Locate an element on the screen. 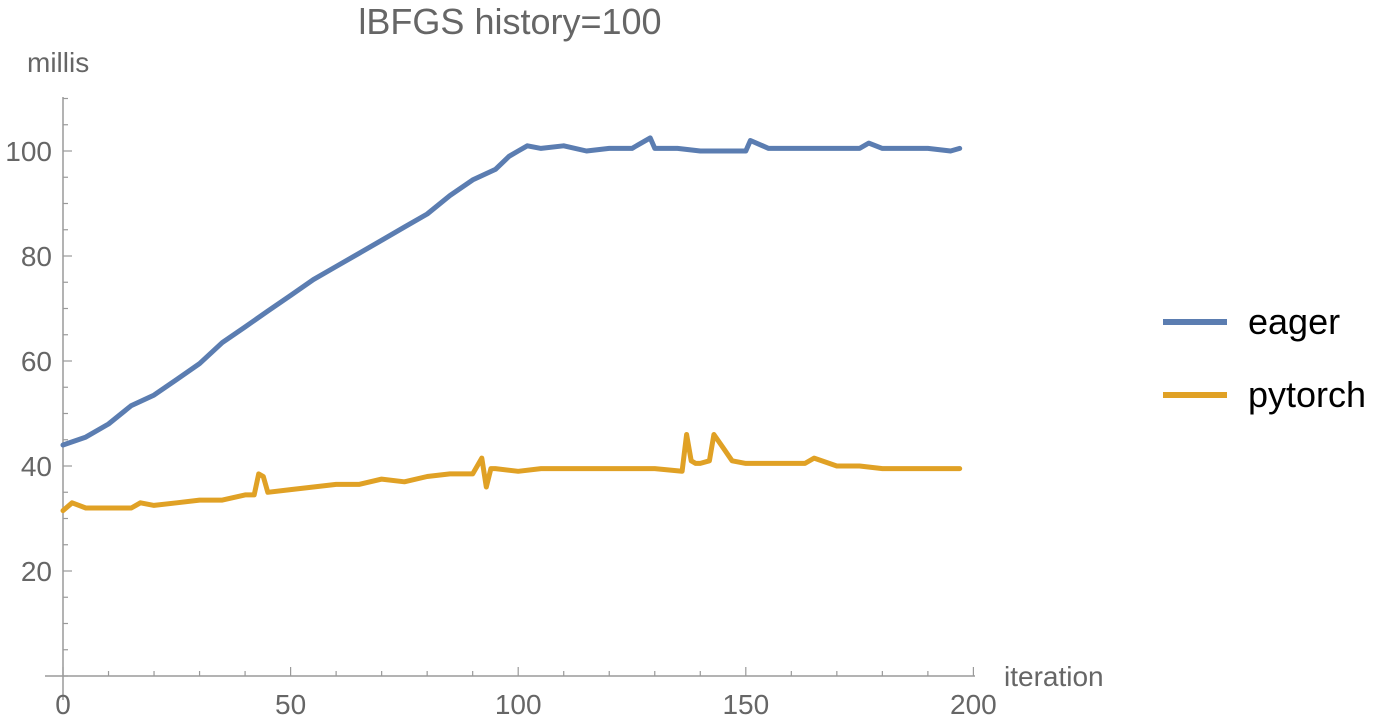  legend: eager pytorch is located at coordinates (1264, 358).